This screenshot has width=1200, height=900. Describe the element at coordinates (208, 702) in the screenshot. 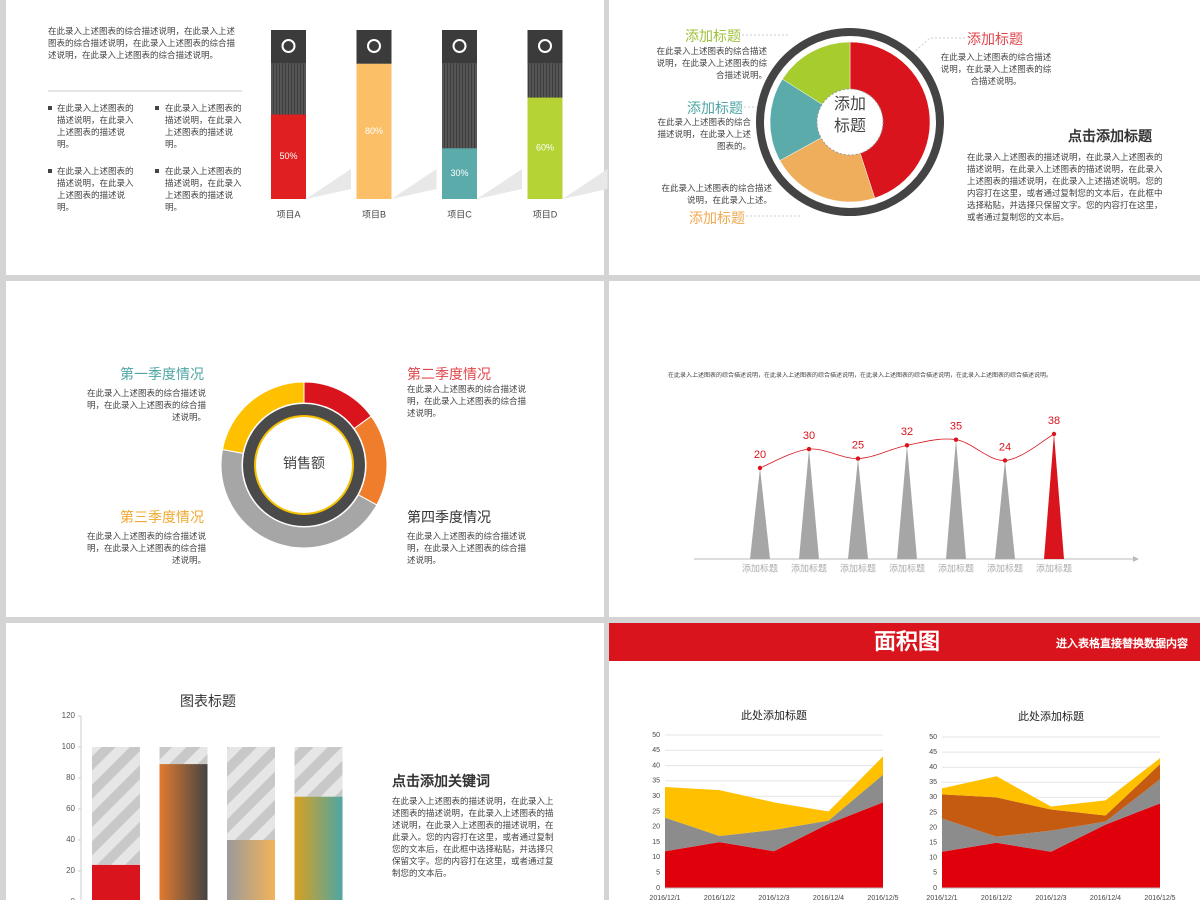

I see `chart-title: 图表标题` at that location.